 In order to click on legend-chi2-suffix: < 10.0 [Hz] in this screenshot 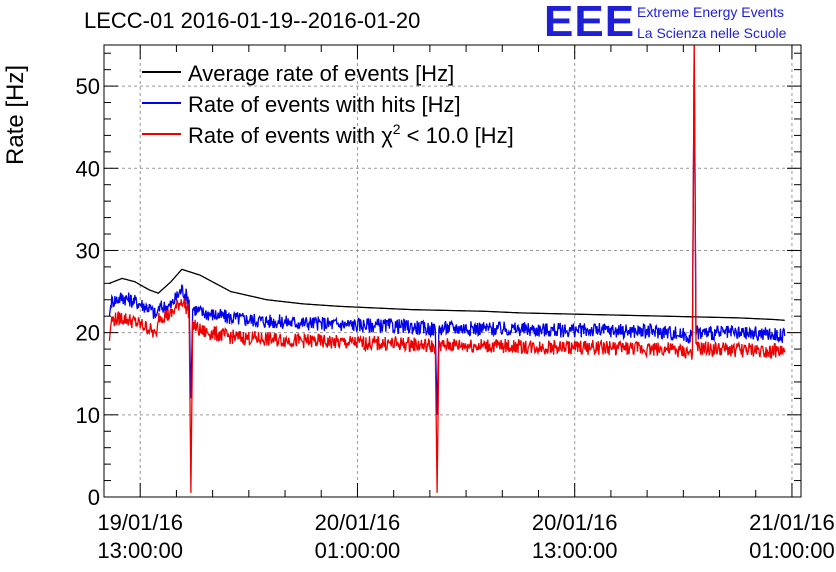, I will do `click(457, 135)`.